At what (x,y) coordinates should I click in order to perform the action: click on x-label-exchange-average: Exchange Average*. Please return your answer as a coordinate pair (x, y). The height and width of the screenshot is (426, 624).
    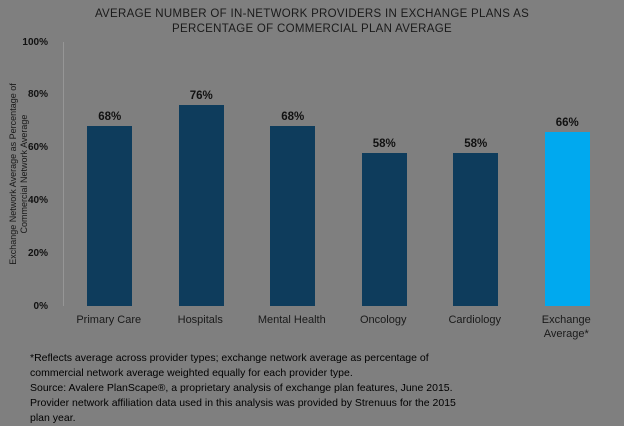
    Looking at the image, I should click on (566, 327).